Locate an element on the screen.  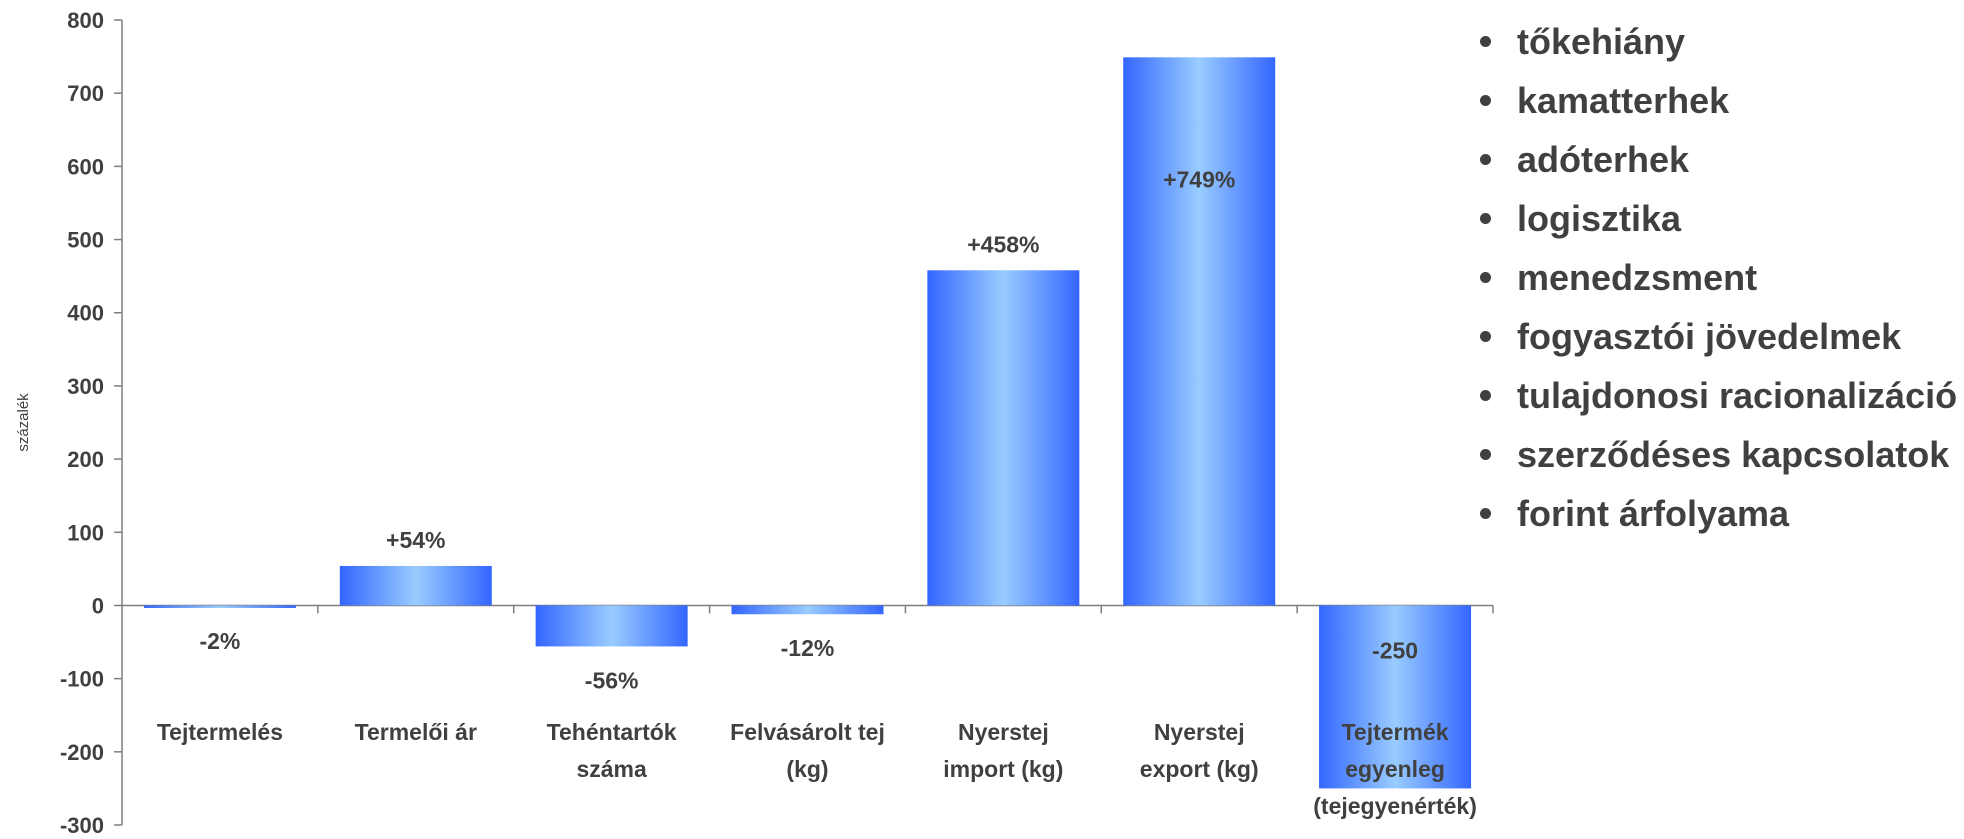
data-label: -250 is located at coordinates (1395, 650).